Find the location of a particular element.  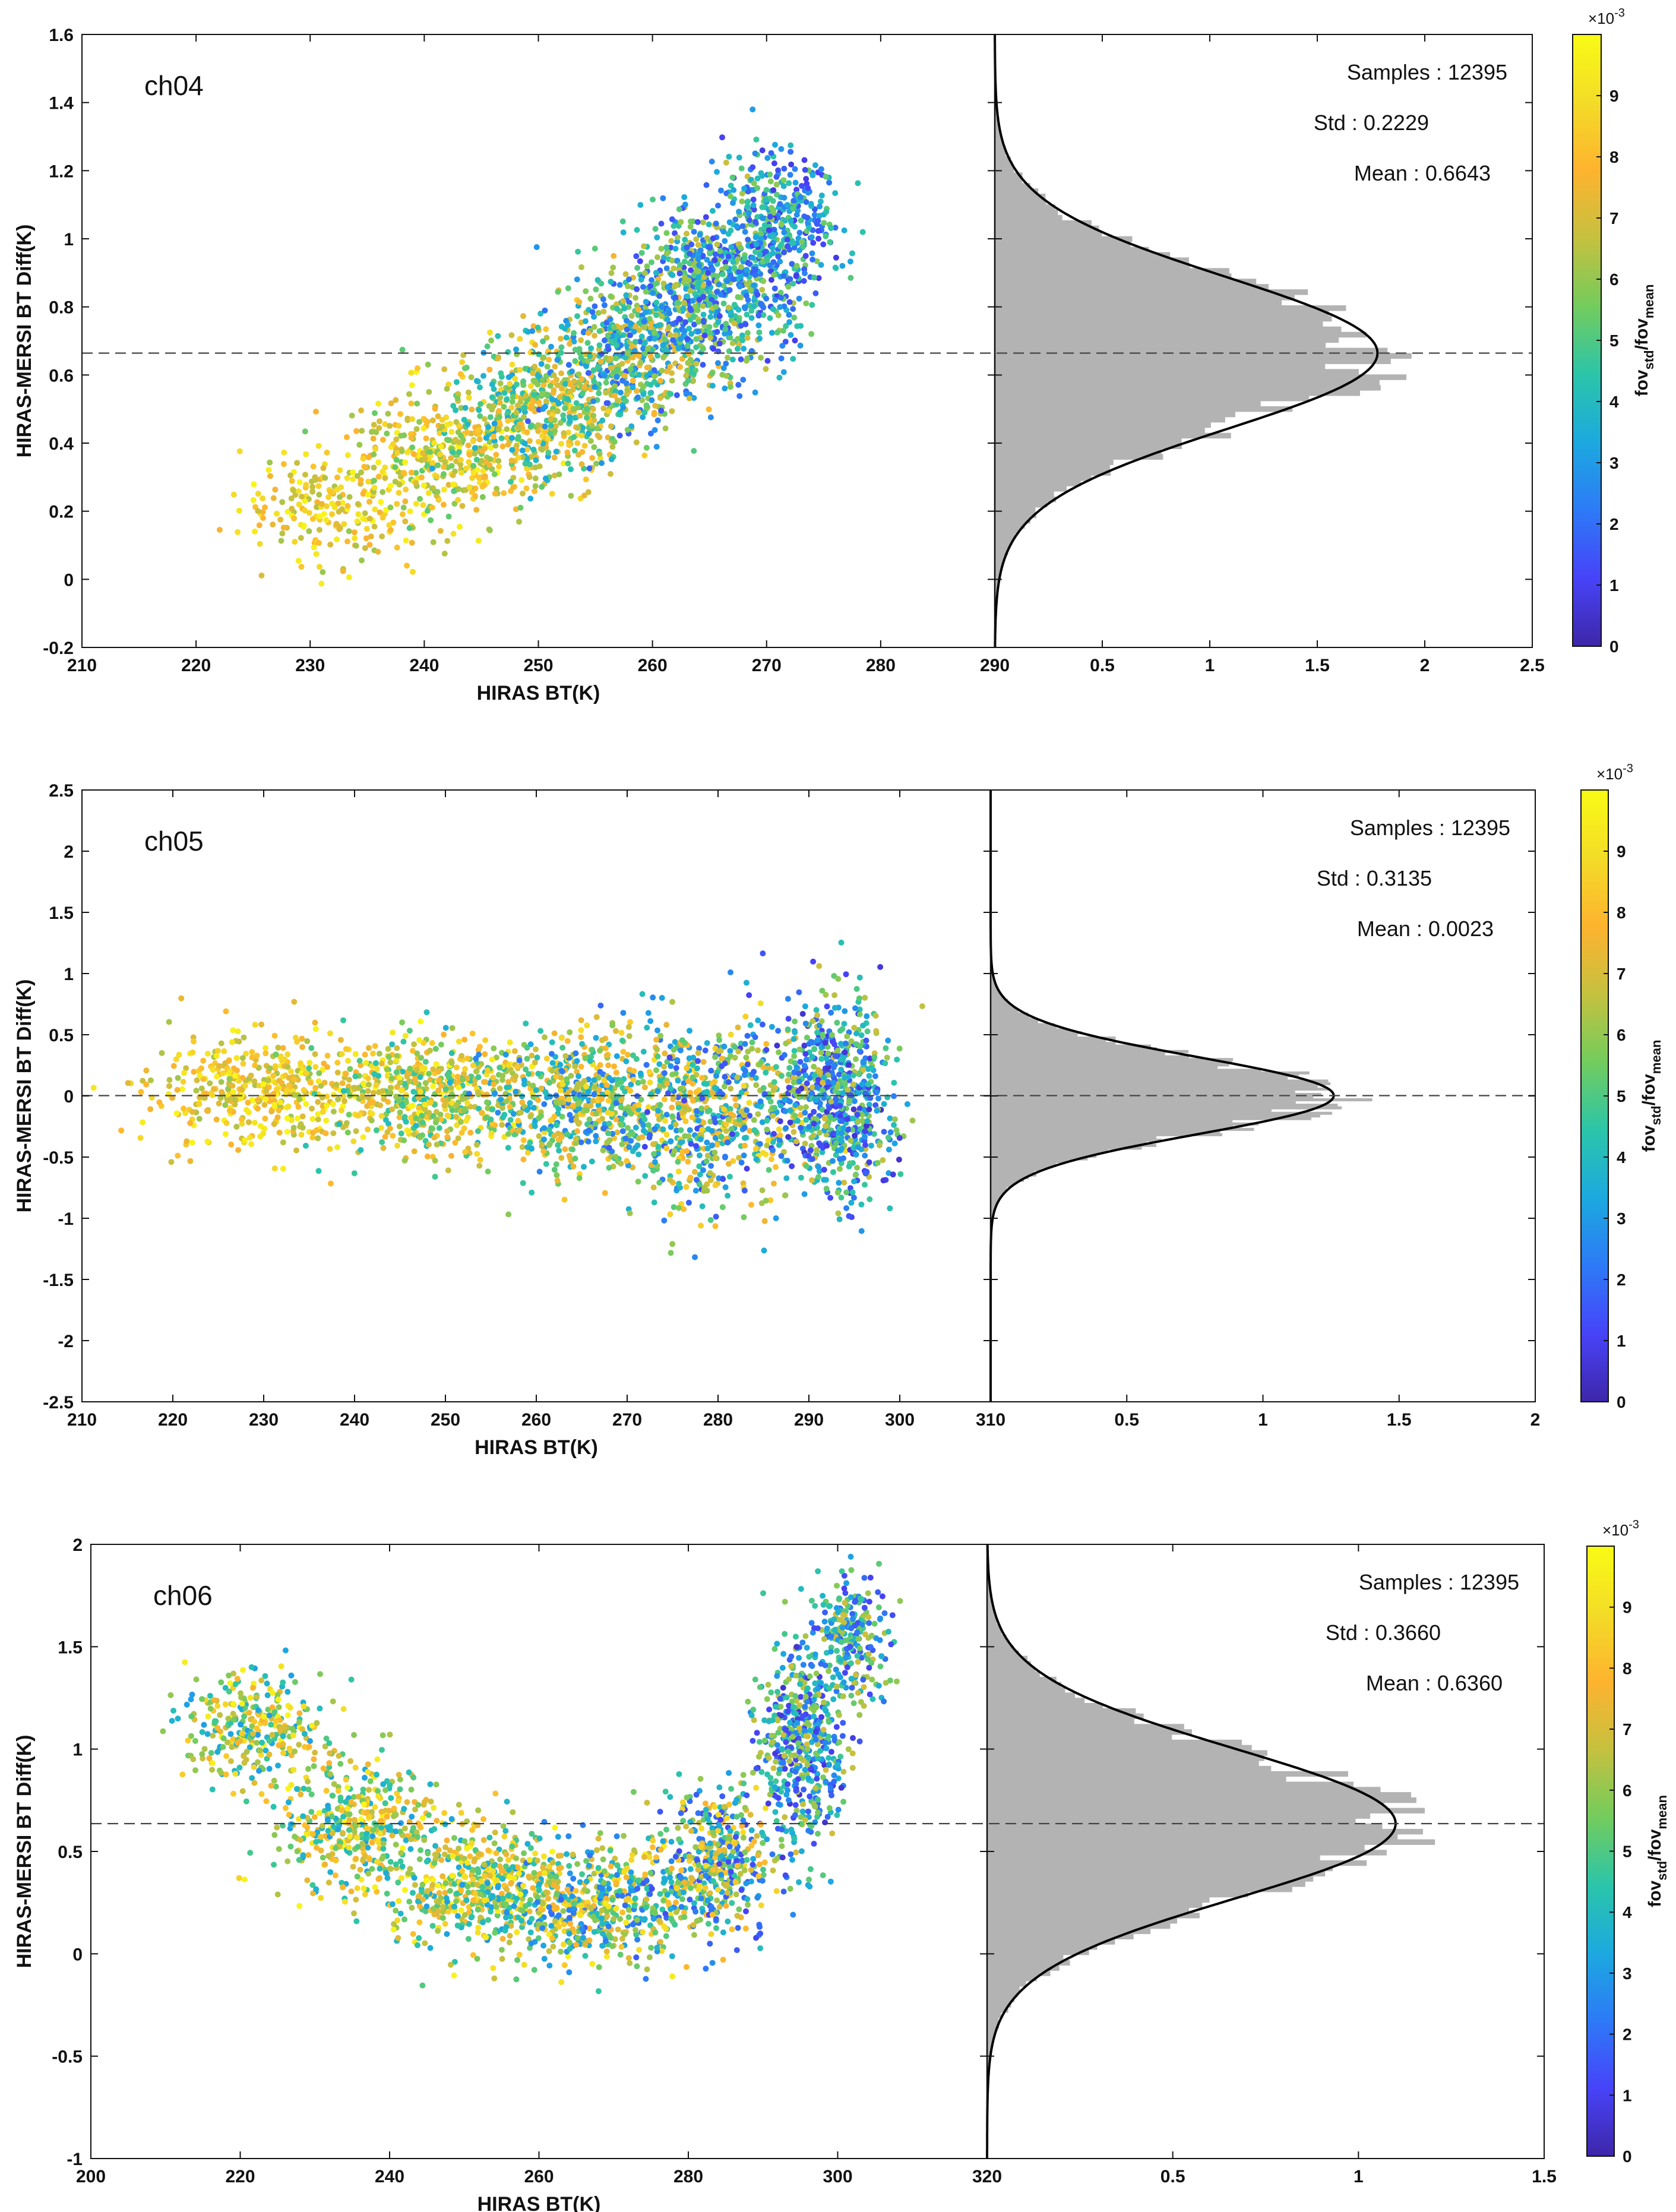

x-tick-label: 210 is located at coordinates (82, 665).